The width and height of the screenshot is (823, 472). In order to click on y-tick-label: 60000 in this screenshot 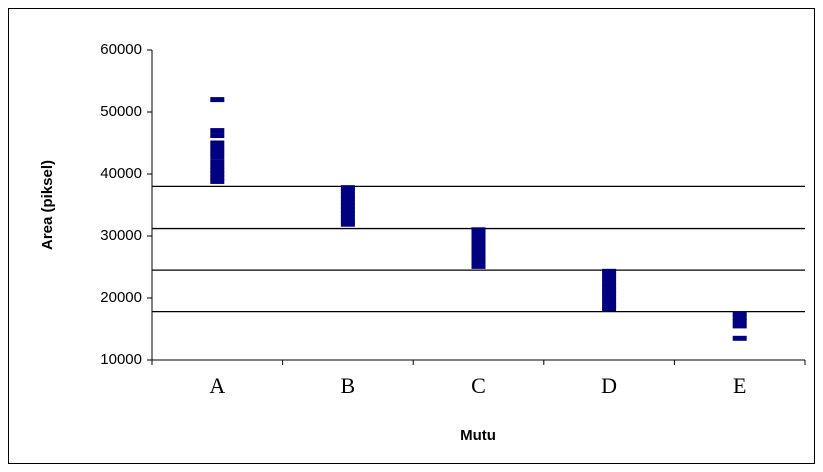, I will do `click(121, 49)`.